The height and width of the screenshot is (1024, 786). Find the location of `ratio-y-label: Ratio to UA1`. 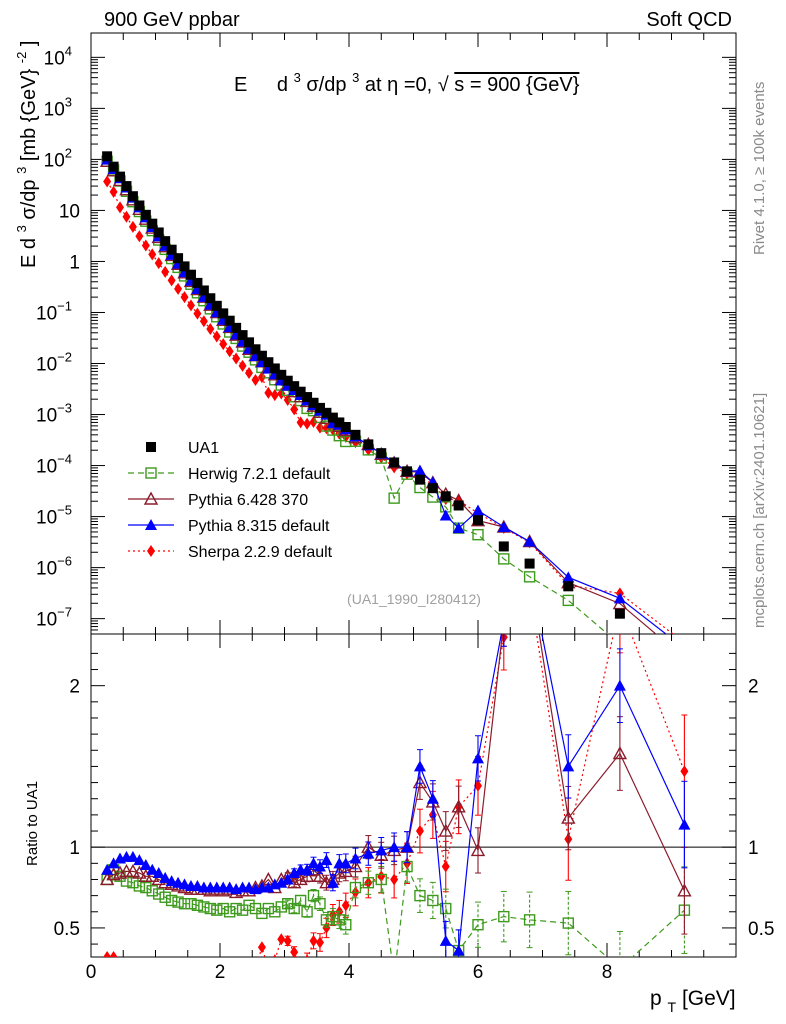

ratio-y-label: Ratio to UA1 is located at coordinates (32, 823).